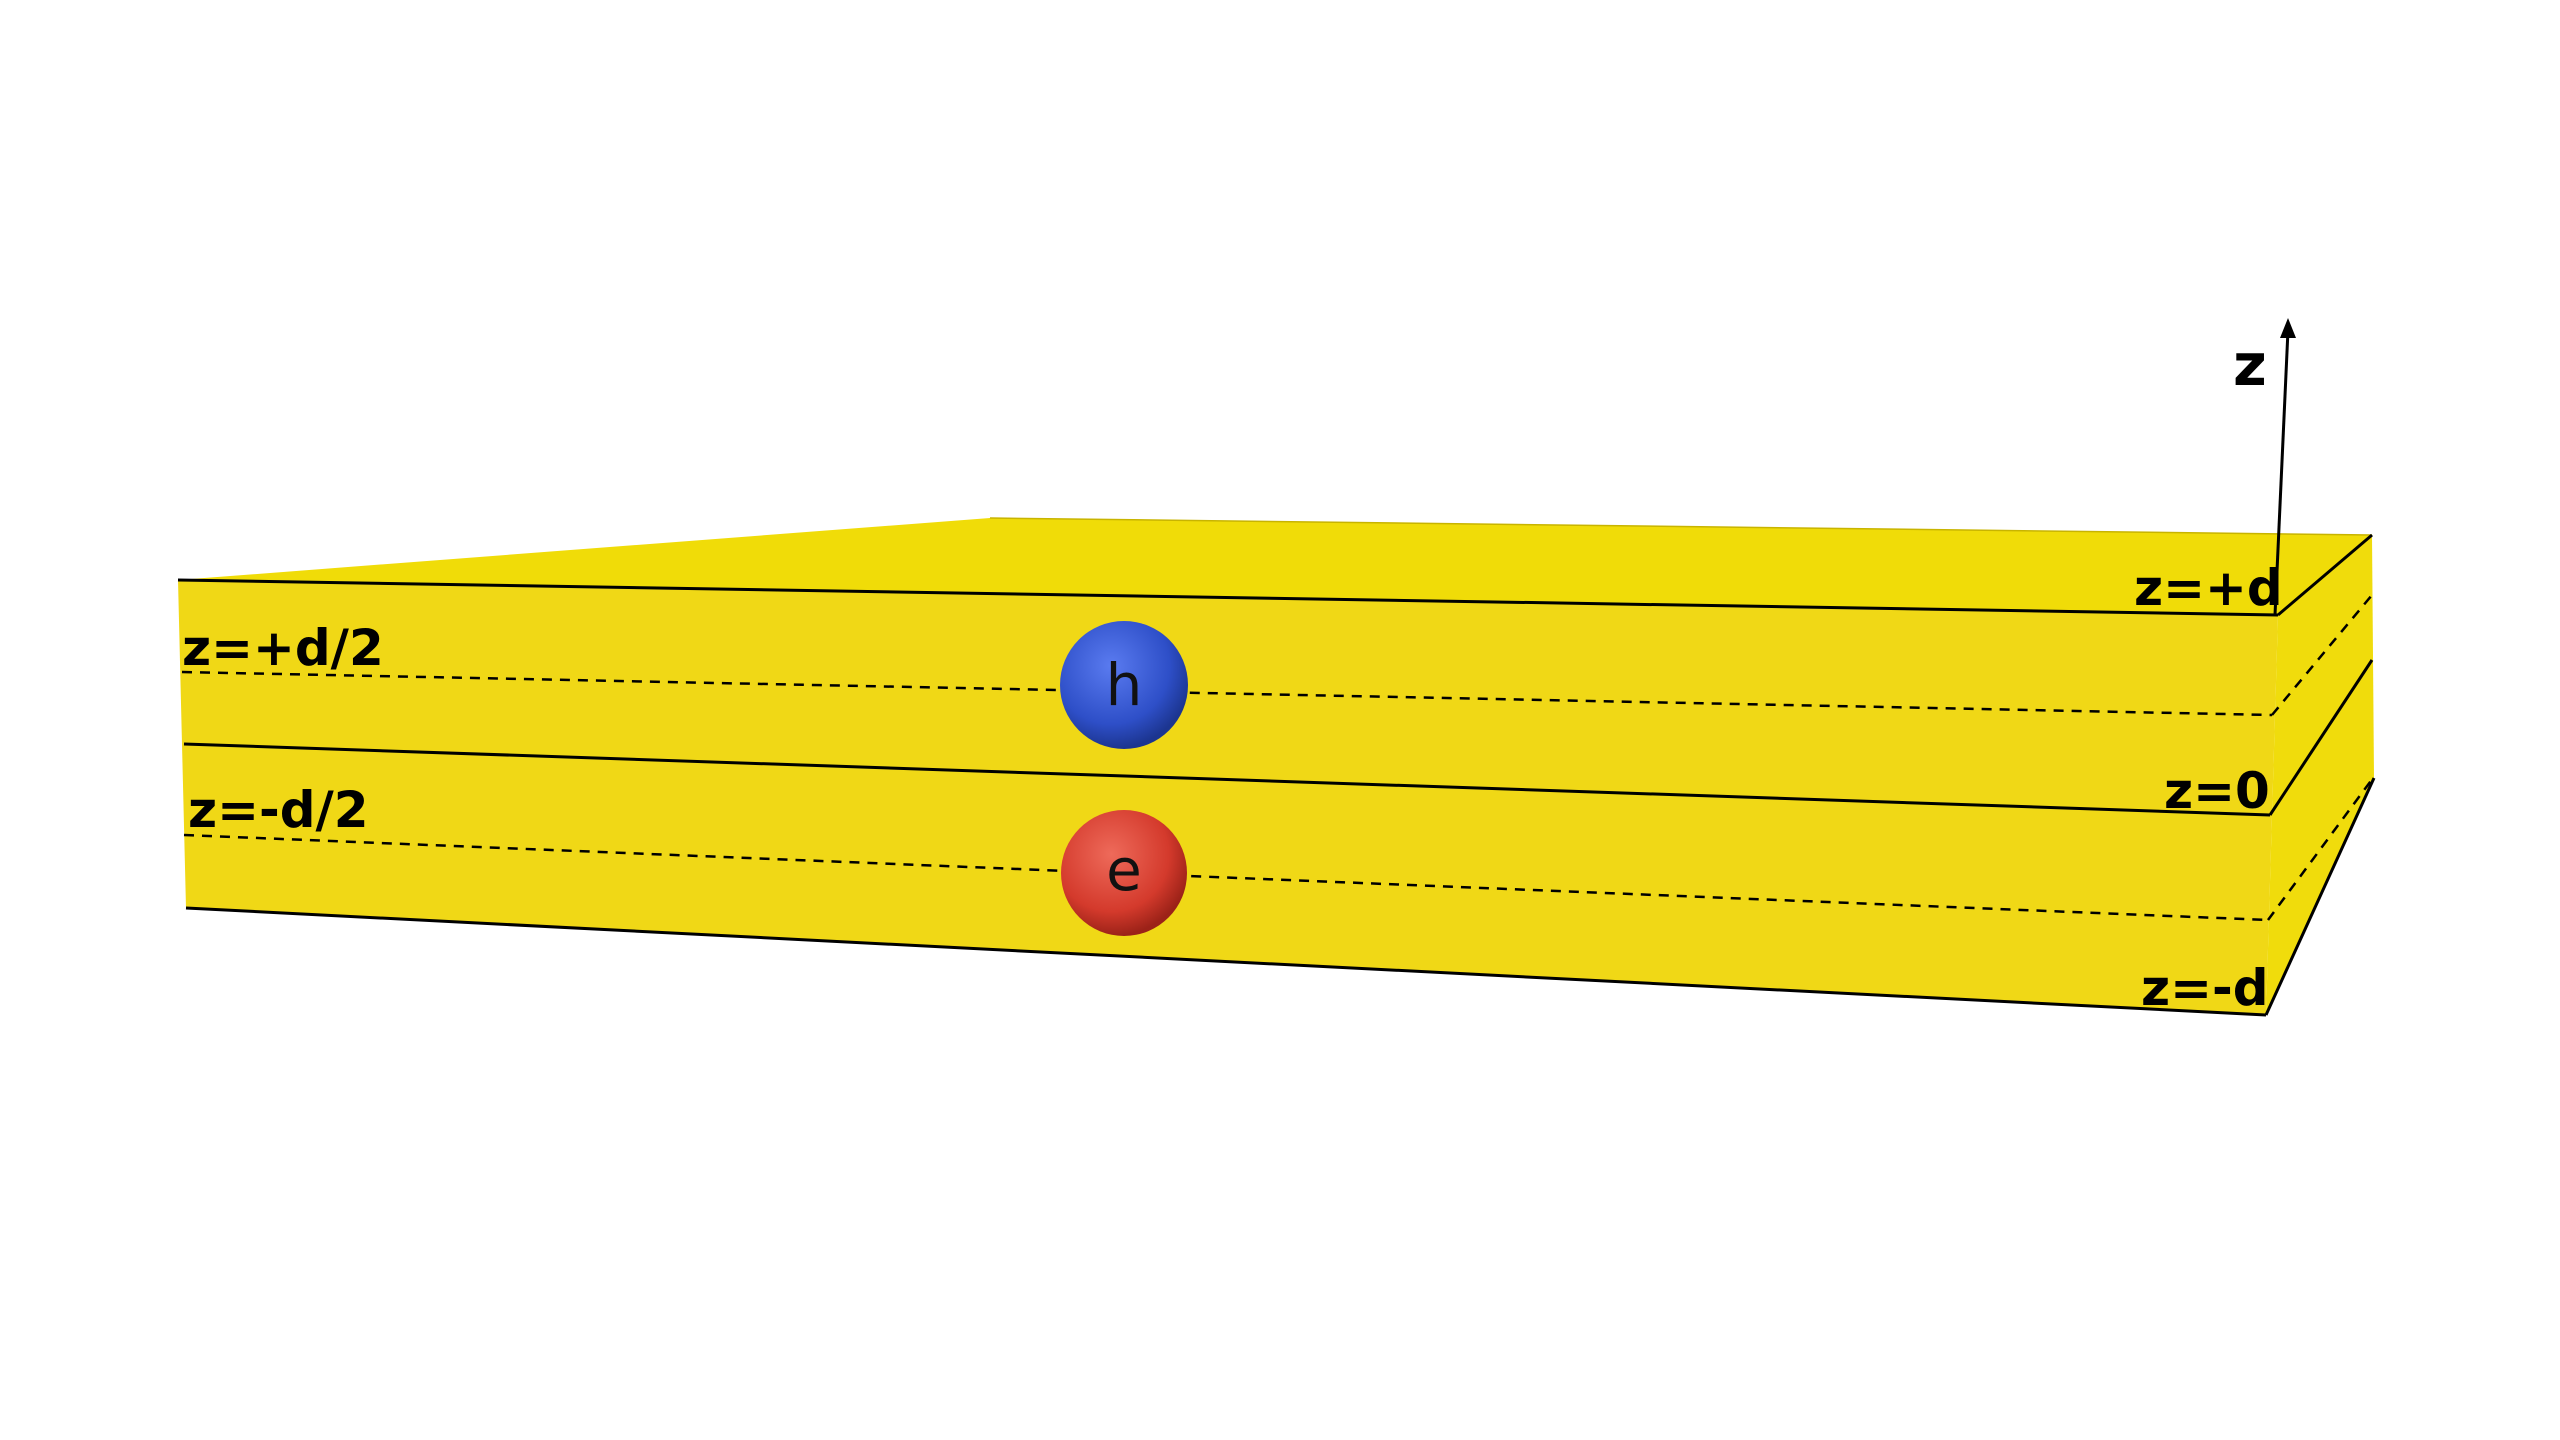  What do you see at coordinates (2208, 588) in the screenshot?
I see `plane-label-top: z=+d` at bounding box center [2208, 588].